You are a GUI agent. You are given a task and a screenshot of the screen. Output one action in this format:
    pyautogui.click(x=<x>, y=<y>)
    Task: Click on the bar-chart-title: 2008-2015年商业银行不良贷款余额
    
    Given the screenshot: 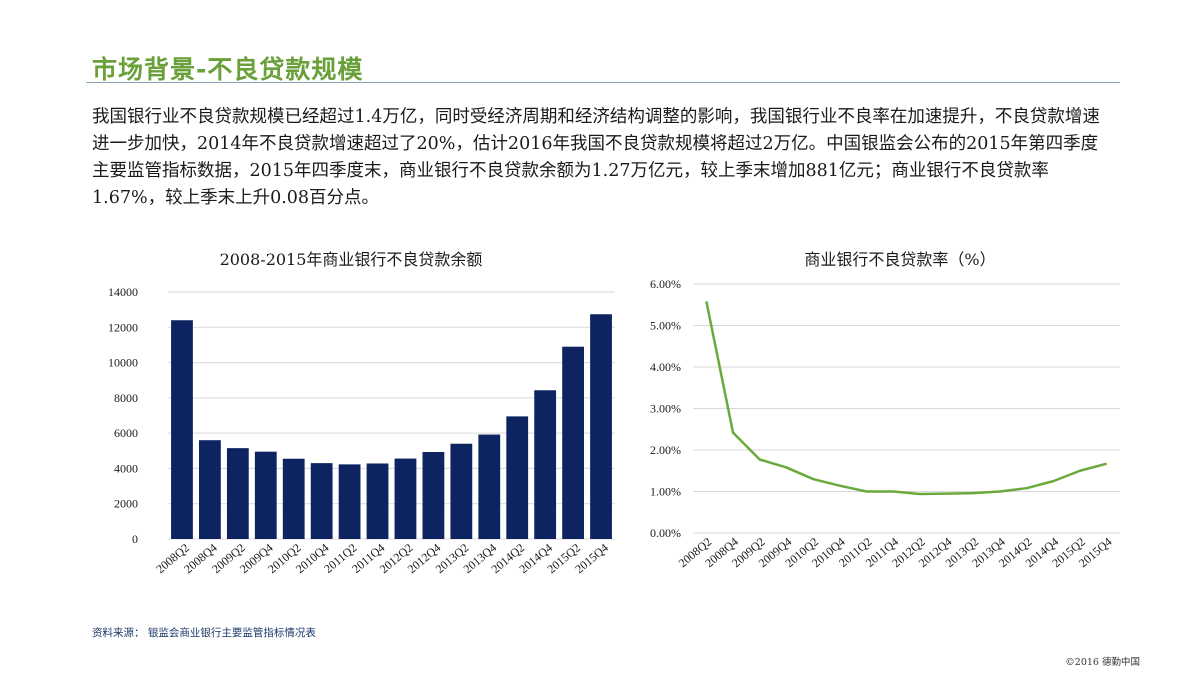 What is the action you would take?
    pyautogui.click(x=351, y=259)
    